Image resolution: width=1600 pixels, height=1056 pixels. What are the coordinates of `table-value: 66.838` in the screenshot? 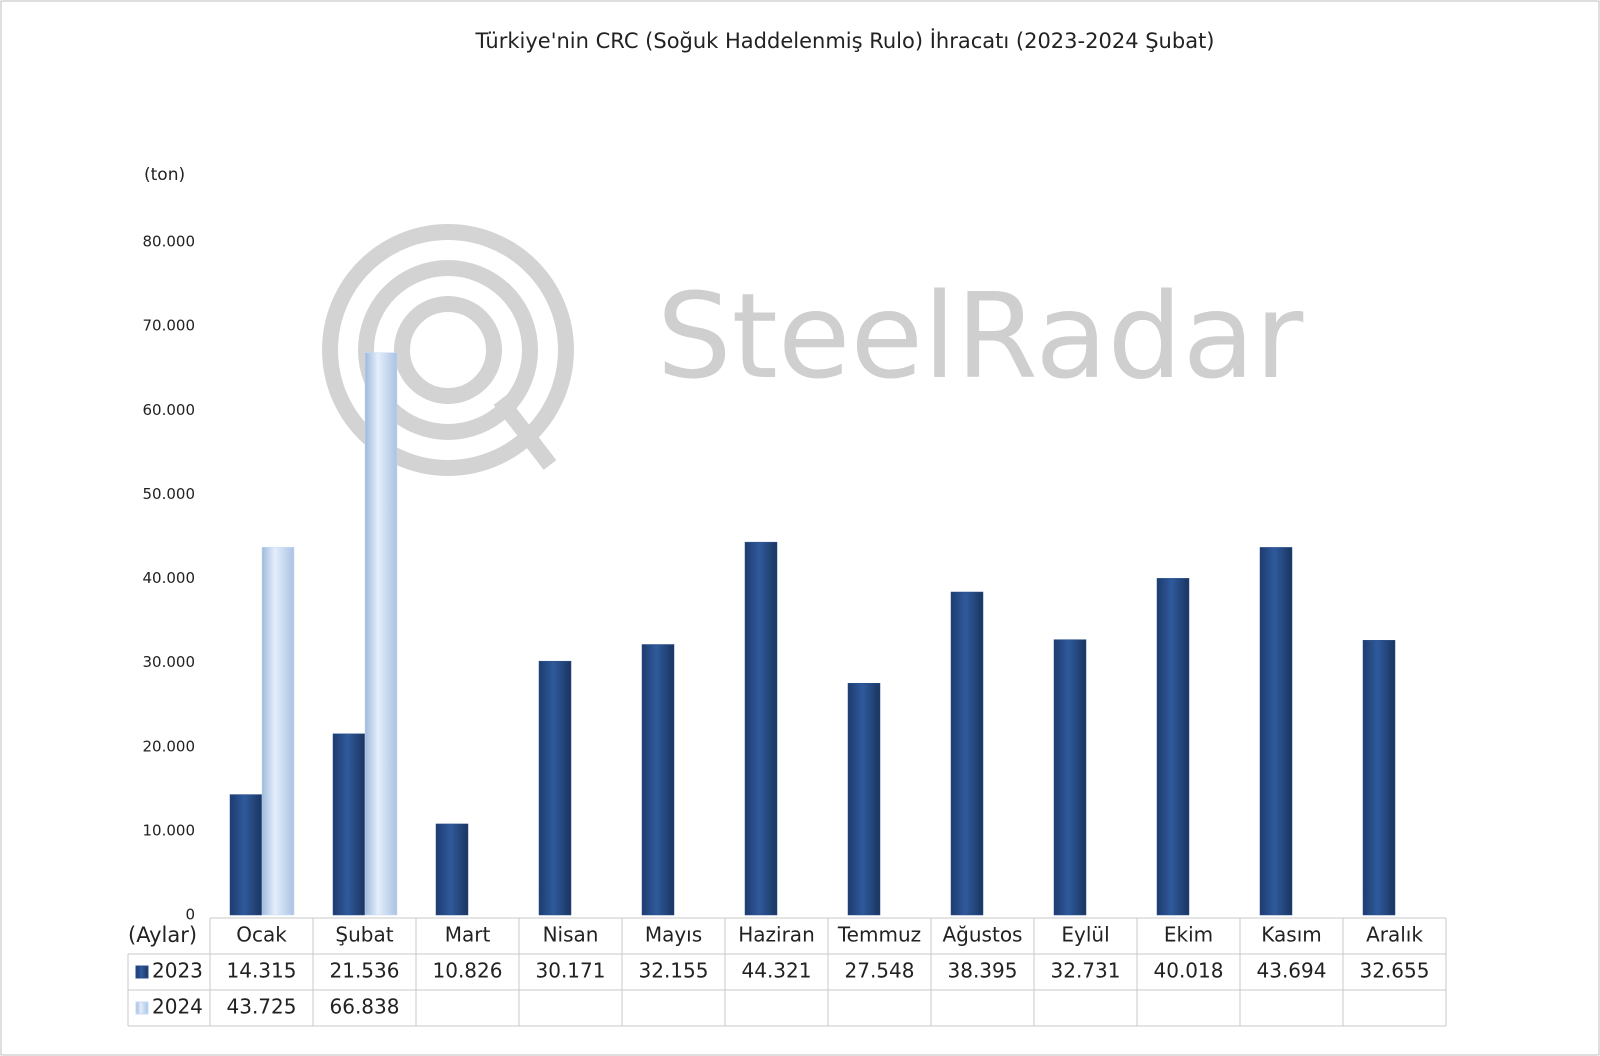 It's located at (365, 1007).